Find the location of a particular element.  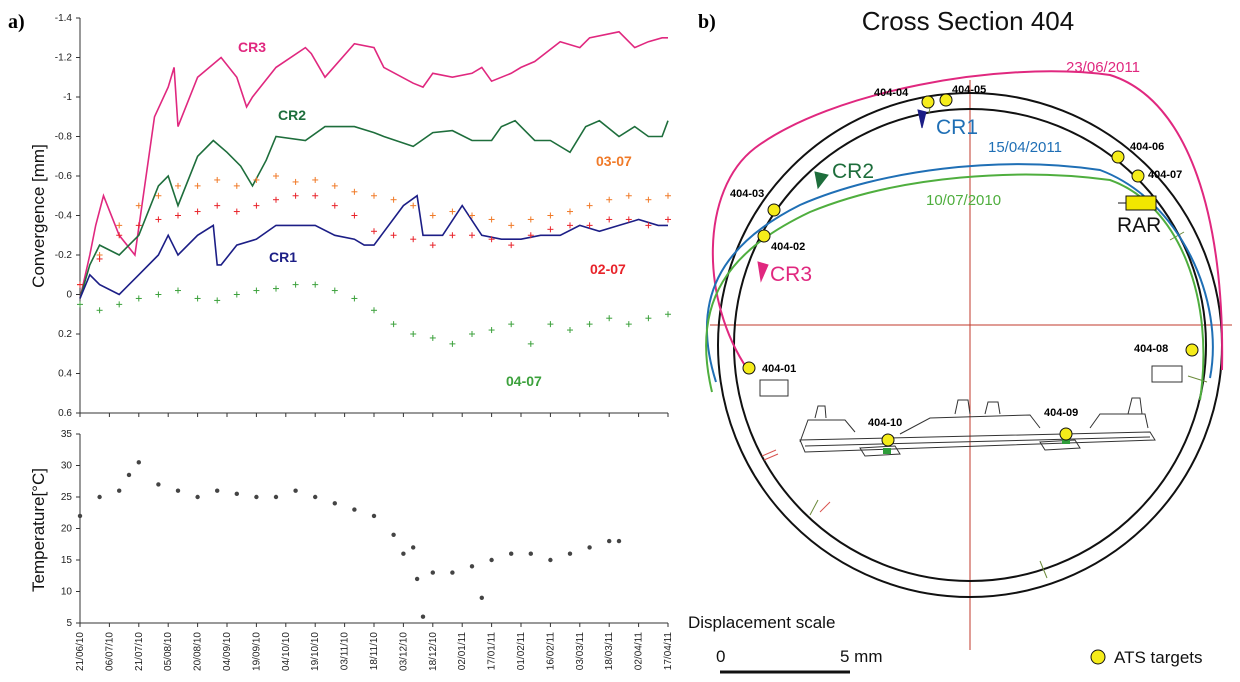

rar-box is located at coordinates (1141, 203).